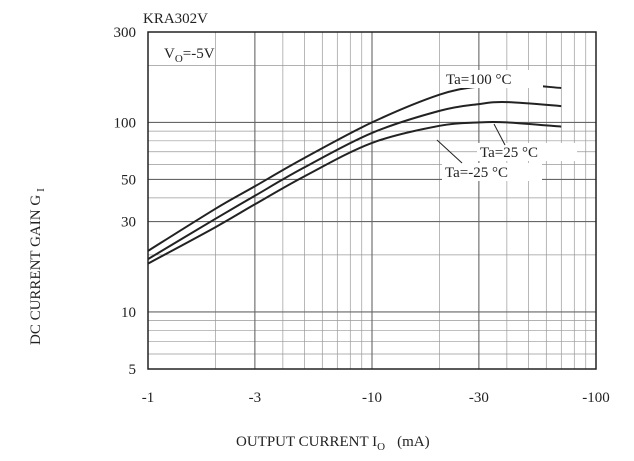  I want to click on x-tick-label: -30, so click(479, 398).